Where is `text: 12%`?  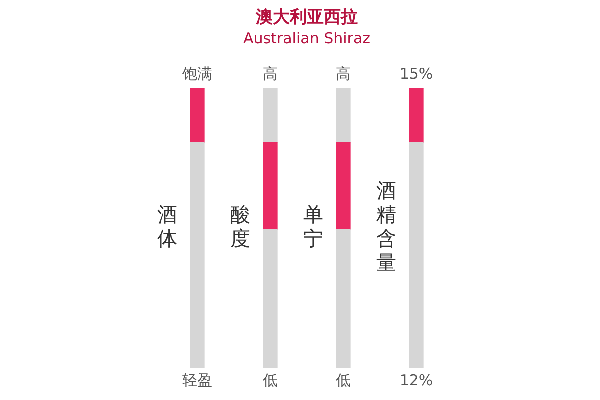
text: 12% is located at coordinates (417, 380).